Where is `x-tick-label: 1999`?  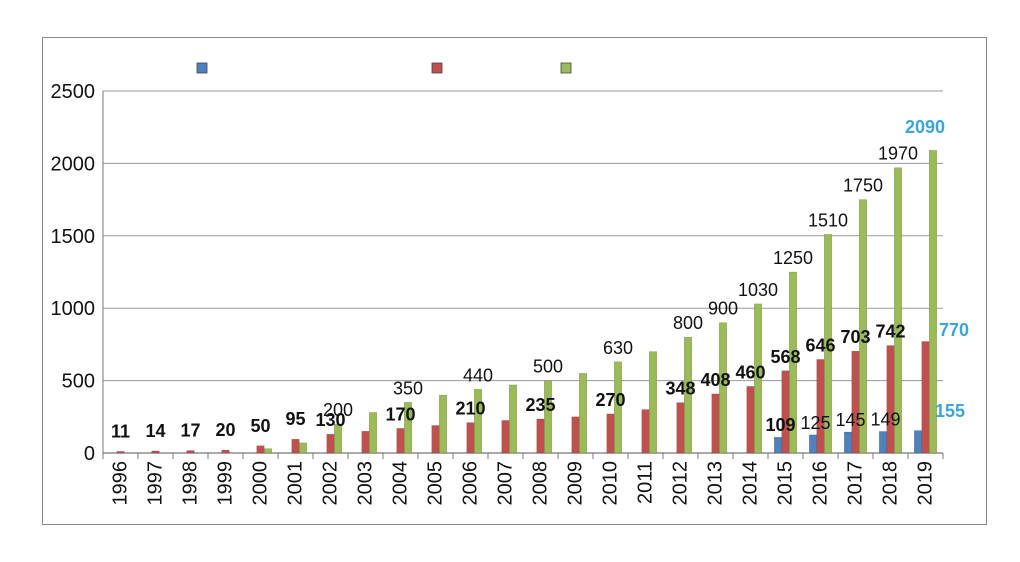 x-tick-label: 1999 is located at coordinates (226, 483).